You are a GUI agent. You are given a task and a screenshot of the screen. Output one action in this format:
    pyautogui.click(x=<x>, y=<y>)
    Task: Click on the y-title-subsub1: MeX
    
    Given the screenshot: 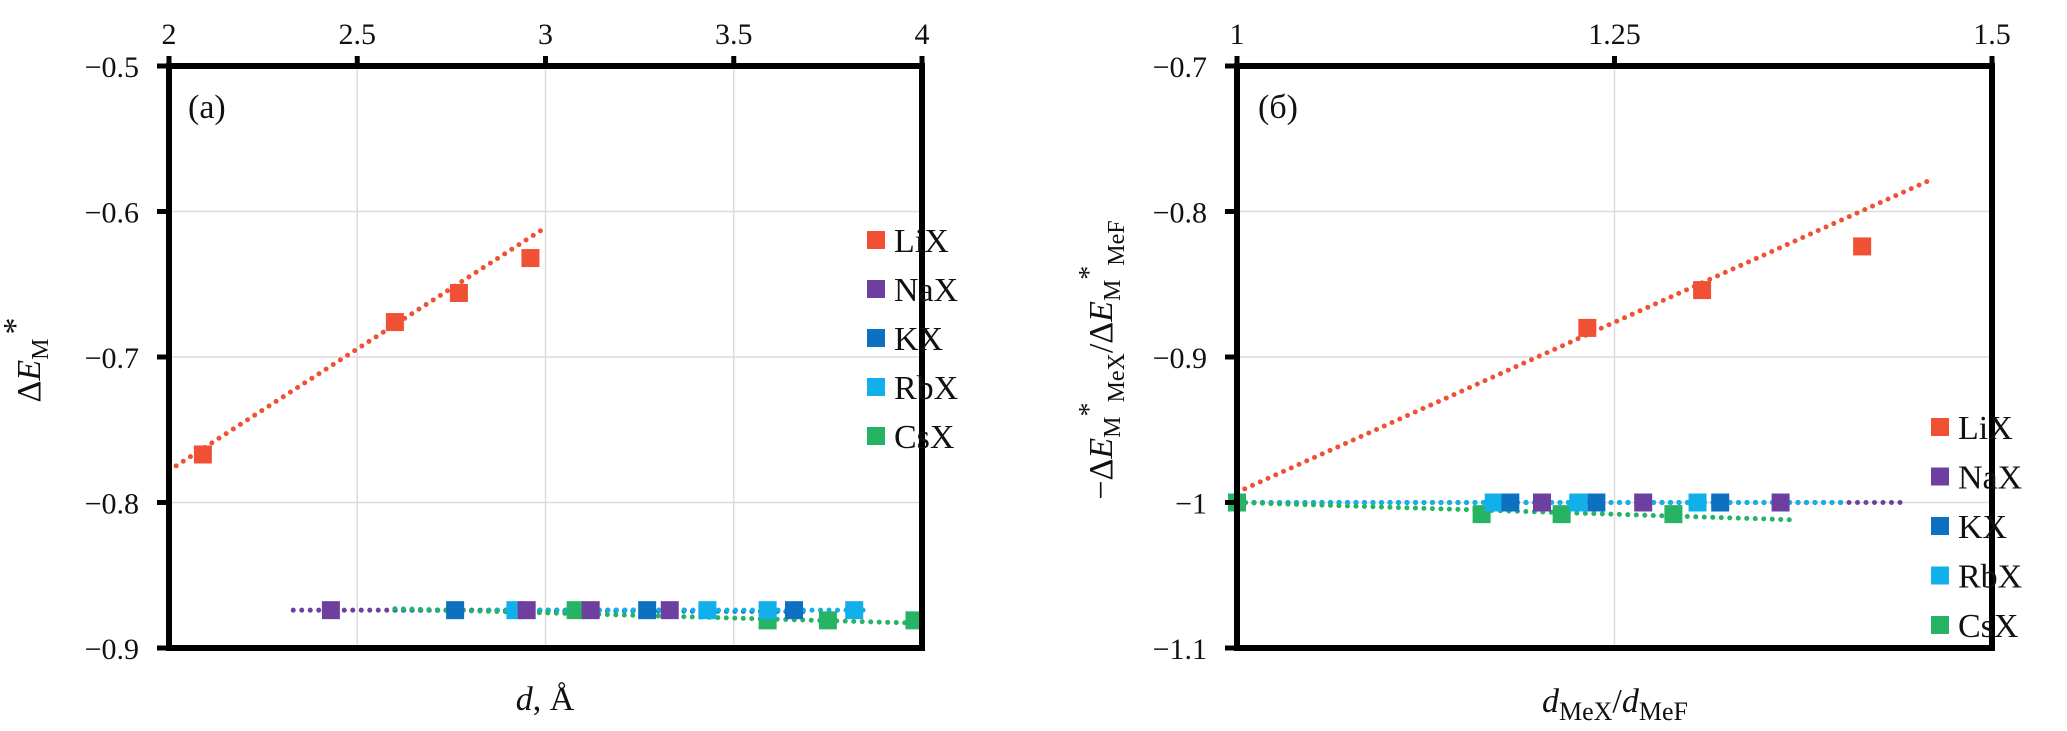 What is the action you would take?
    pyautogui.click(x=1117, y=377)
    